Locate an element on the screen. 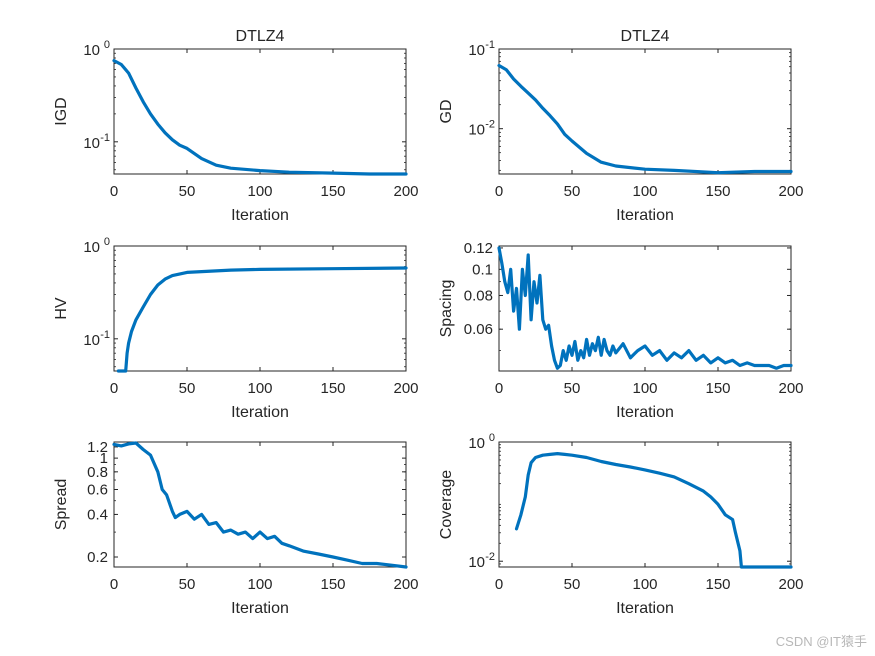  y-tick-label: 0.06 is located at coordinates (478, 329).